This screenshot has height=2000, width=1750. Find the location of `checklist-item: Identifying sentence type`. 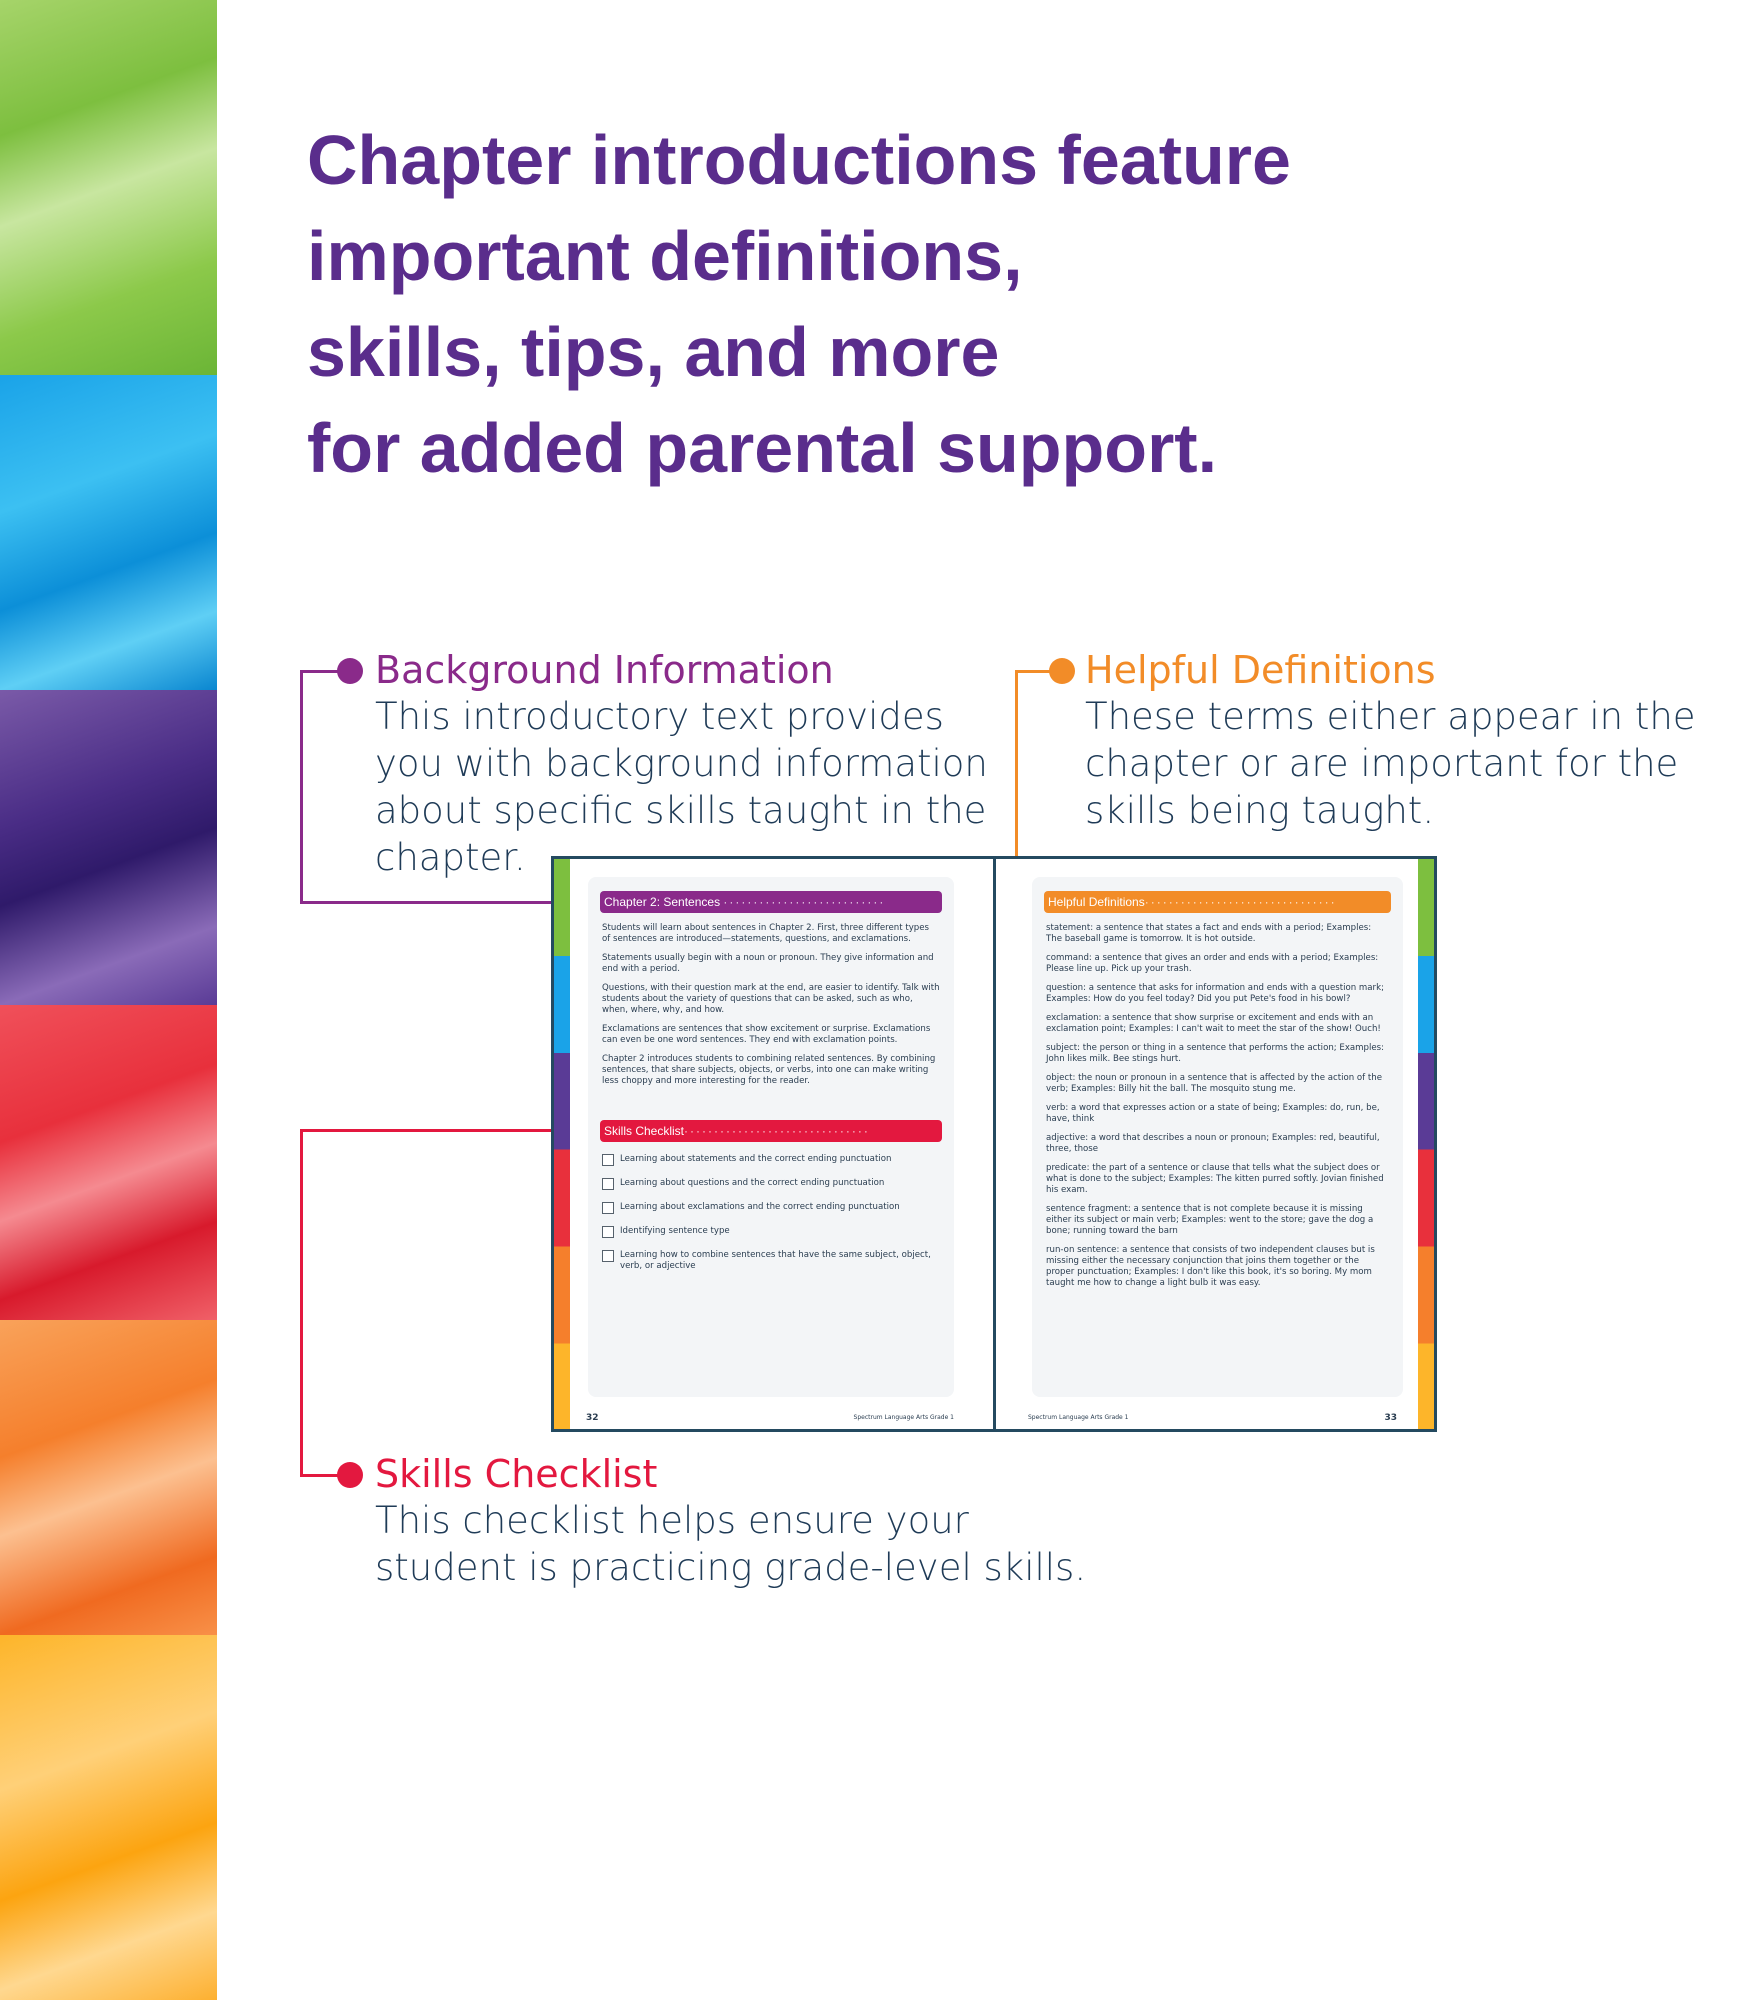

checklist-item: Identifying sentence type is located at coordinates (771, 1232).